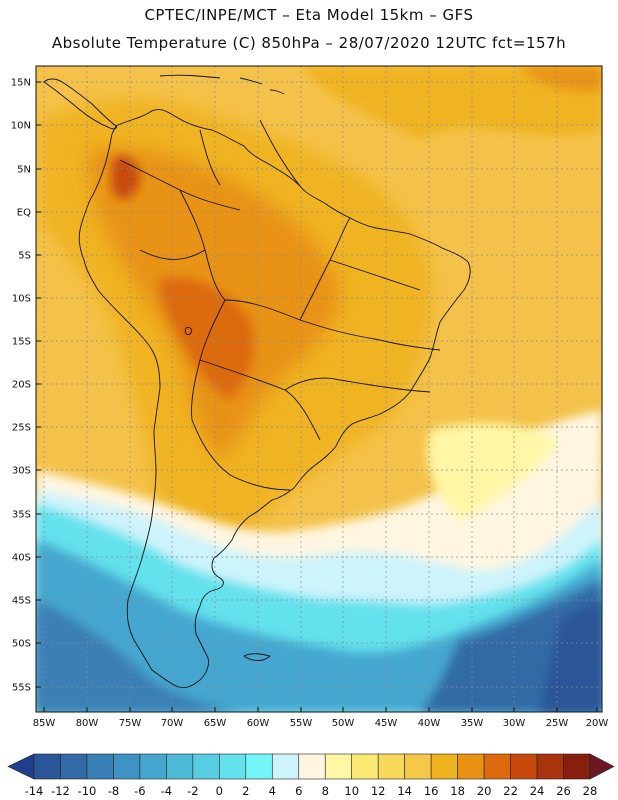 The image size is (618, 800). Describe the element at coordinates (21, 428) in the screenshot. I see `lat-label: 25S` at that location.